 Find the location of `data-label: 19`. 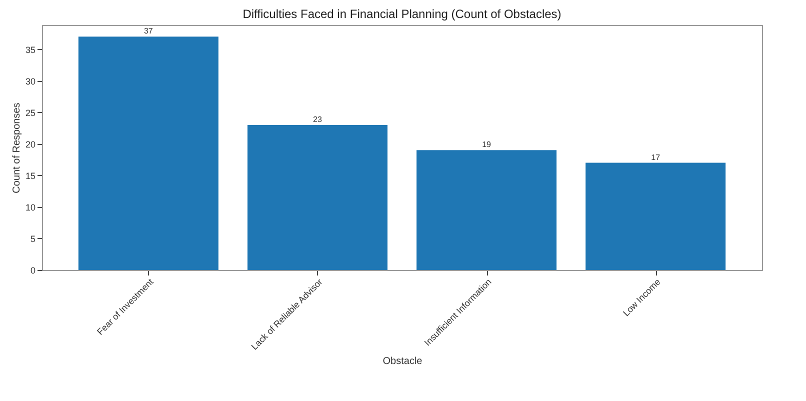

data-label: 19 is located at coordinates (487, 145).